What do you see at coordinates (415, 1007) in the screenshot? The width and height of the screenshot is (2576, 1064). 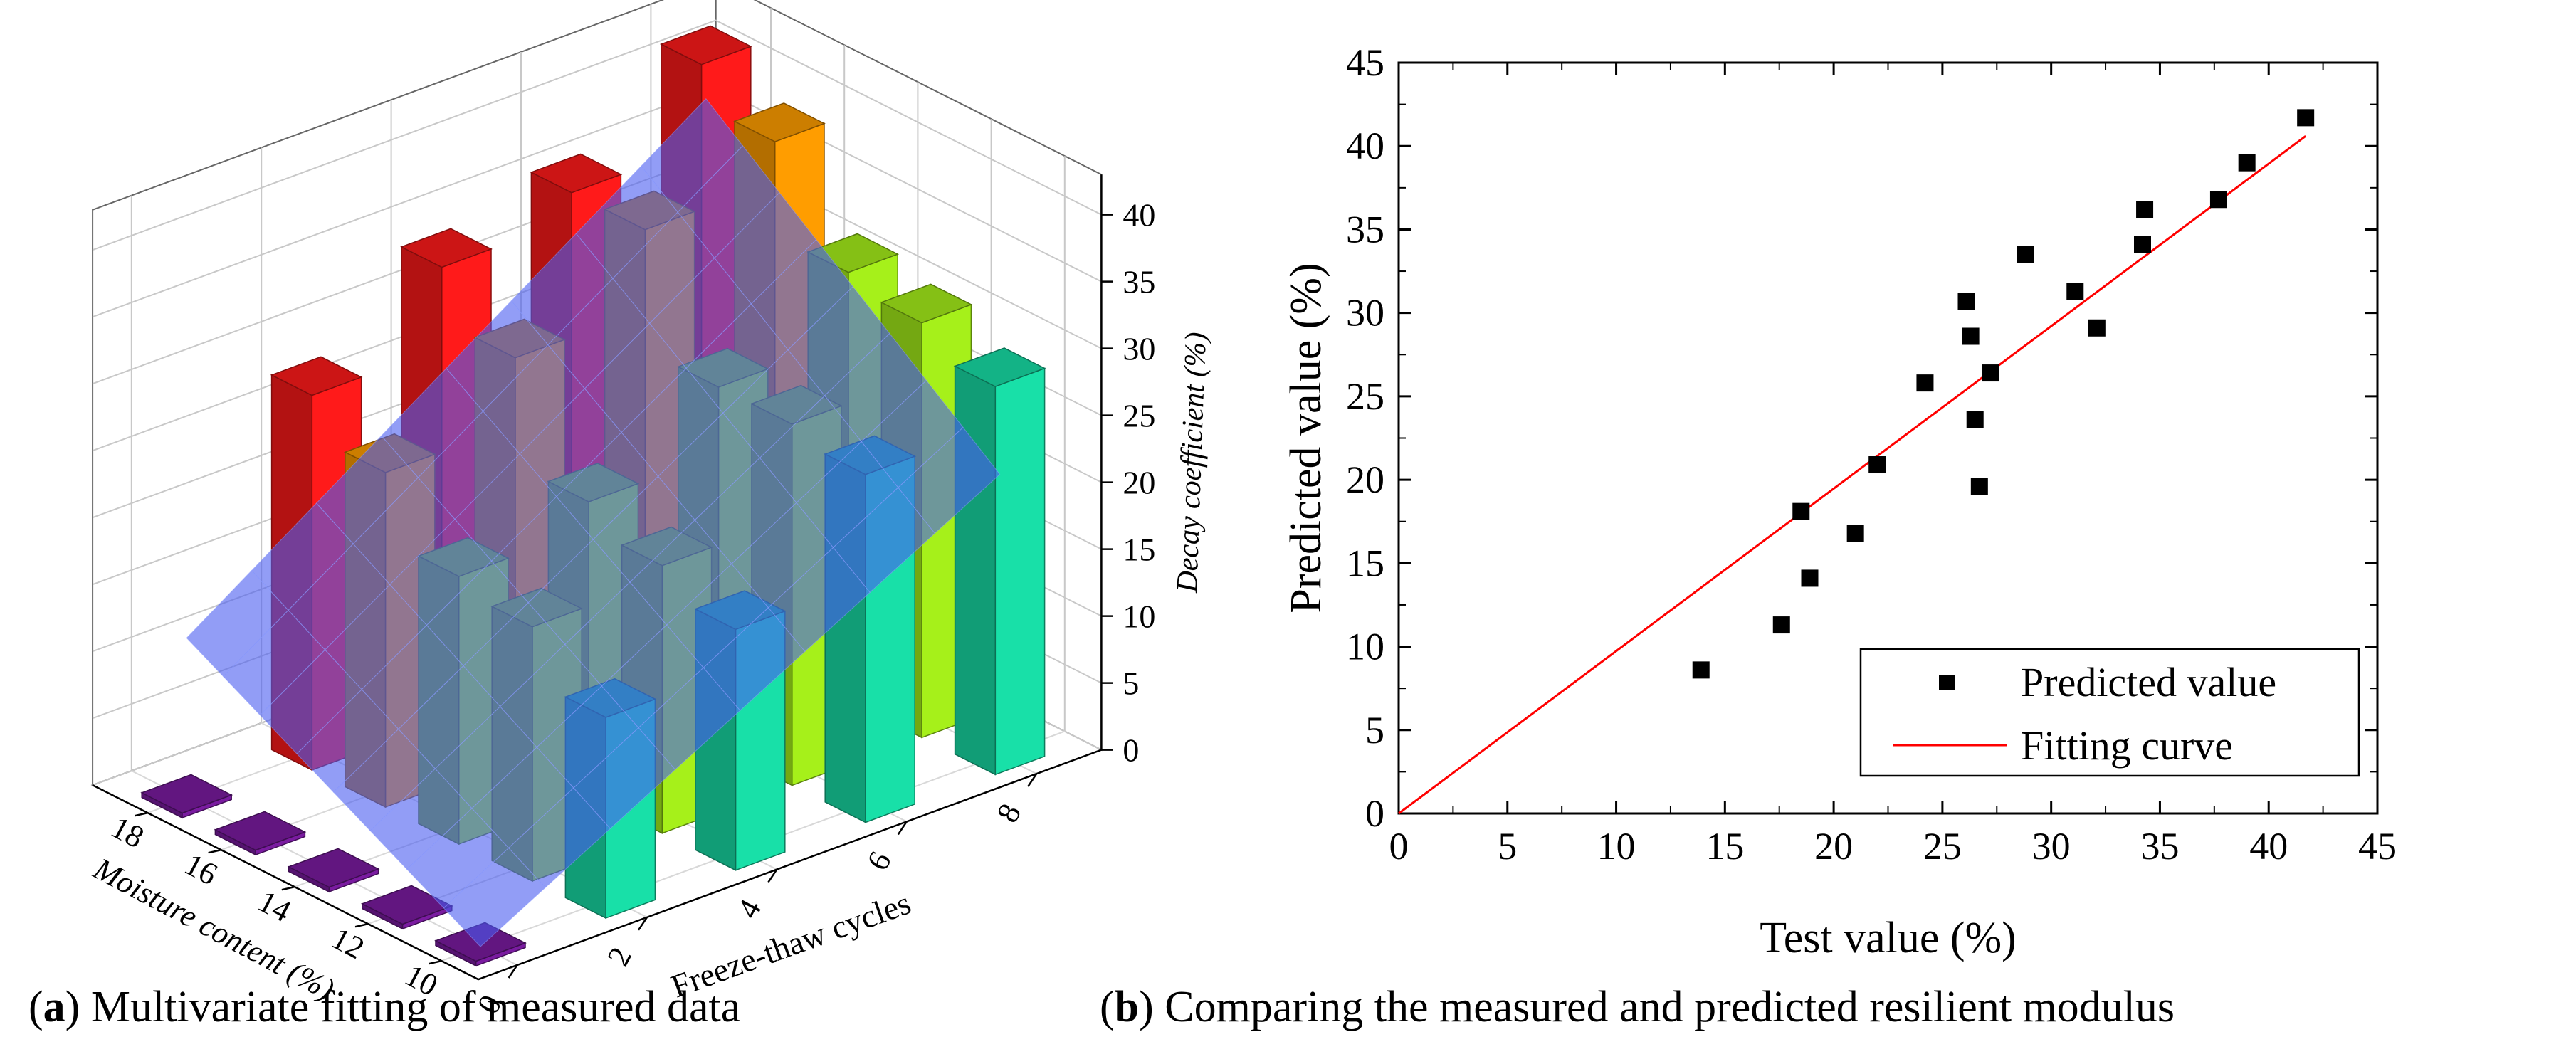 I see `caption-a-text: Multivariate fitting of measured data` at bounding box center [415, 1007].